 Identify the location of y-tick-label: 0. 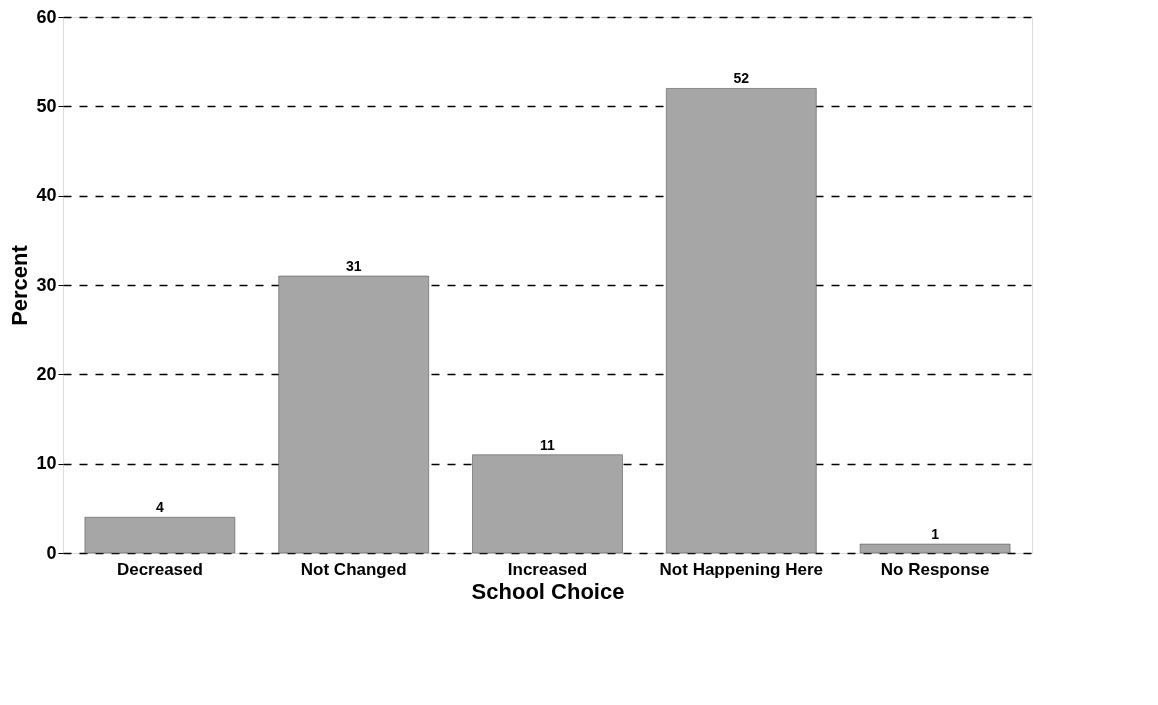
(51, 552).